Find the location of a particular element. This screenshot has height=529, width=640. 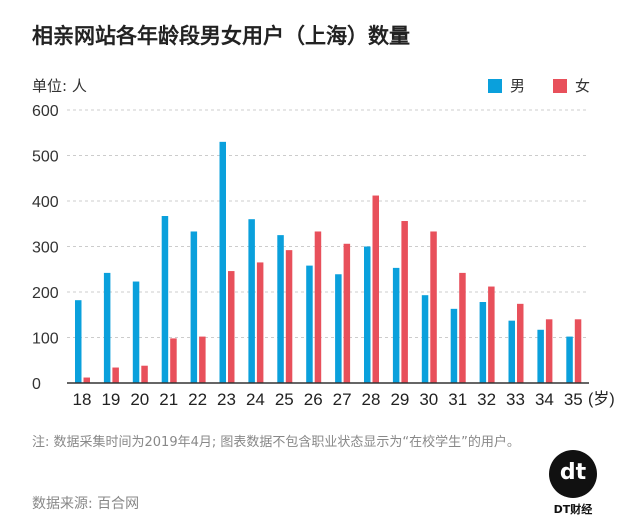

x-tick-label: 27 is located at coordinates (342, 399).